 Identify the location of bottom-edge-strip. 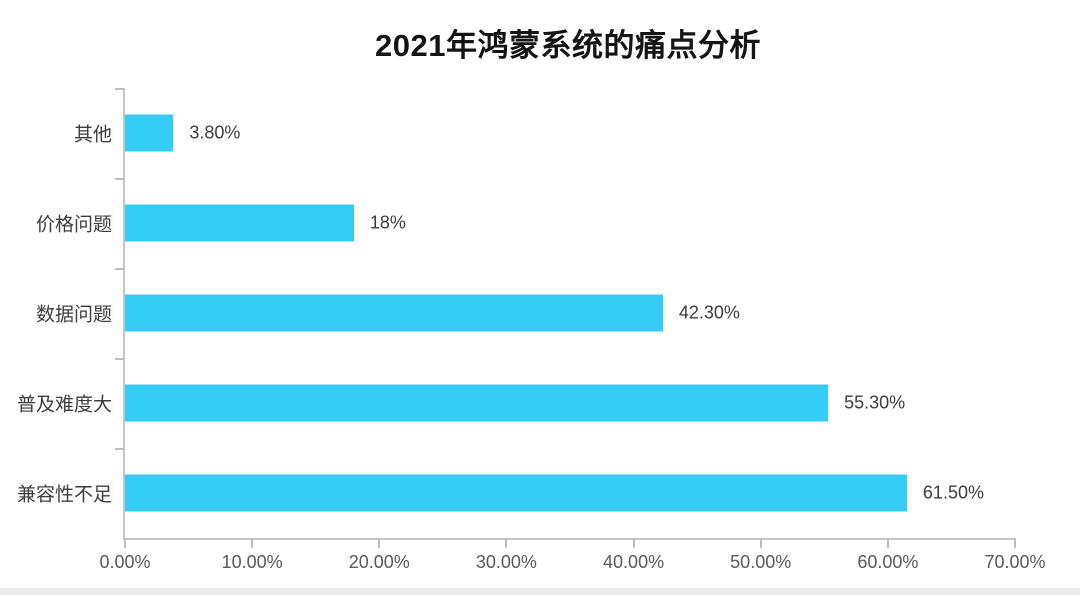
(540, 591).